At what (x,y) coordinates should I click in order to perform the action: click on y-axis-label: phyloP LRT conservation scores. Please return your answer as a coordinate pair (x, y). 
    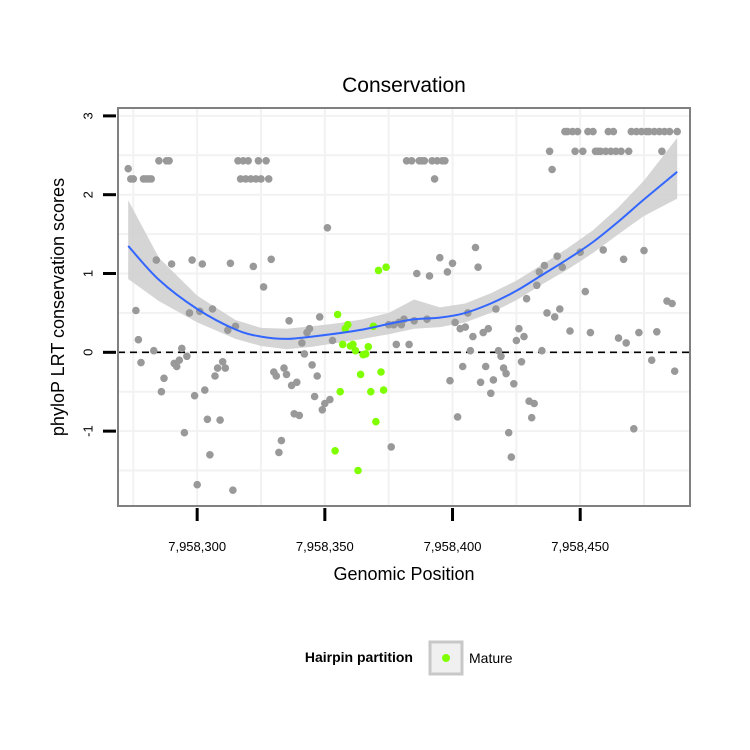
    Looking at the image, I should click on (58, 307).